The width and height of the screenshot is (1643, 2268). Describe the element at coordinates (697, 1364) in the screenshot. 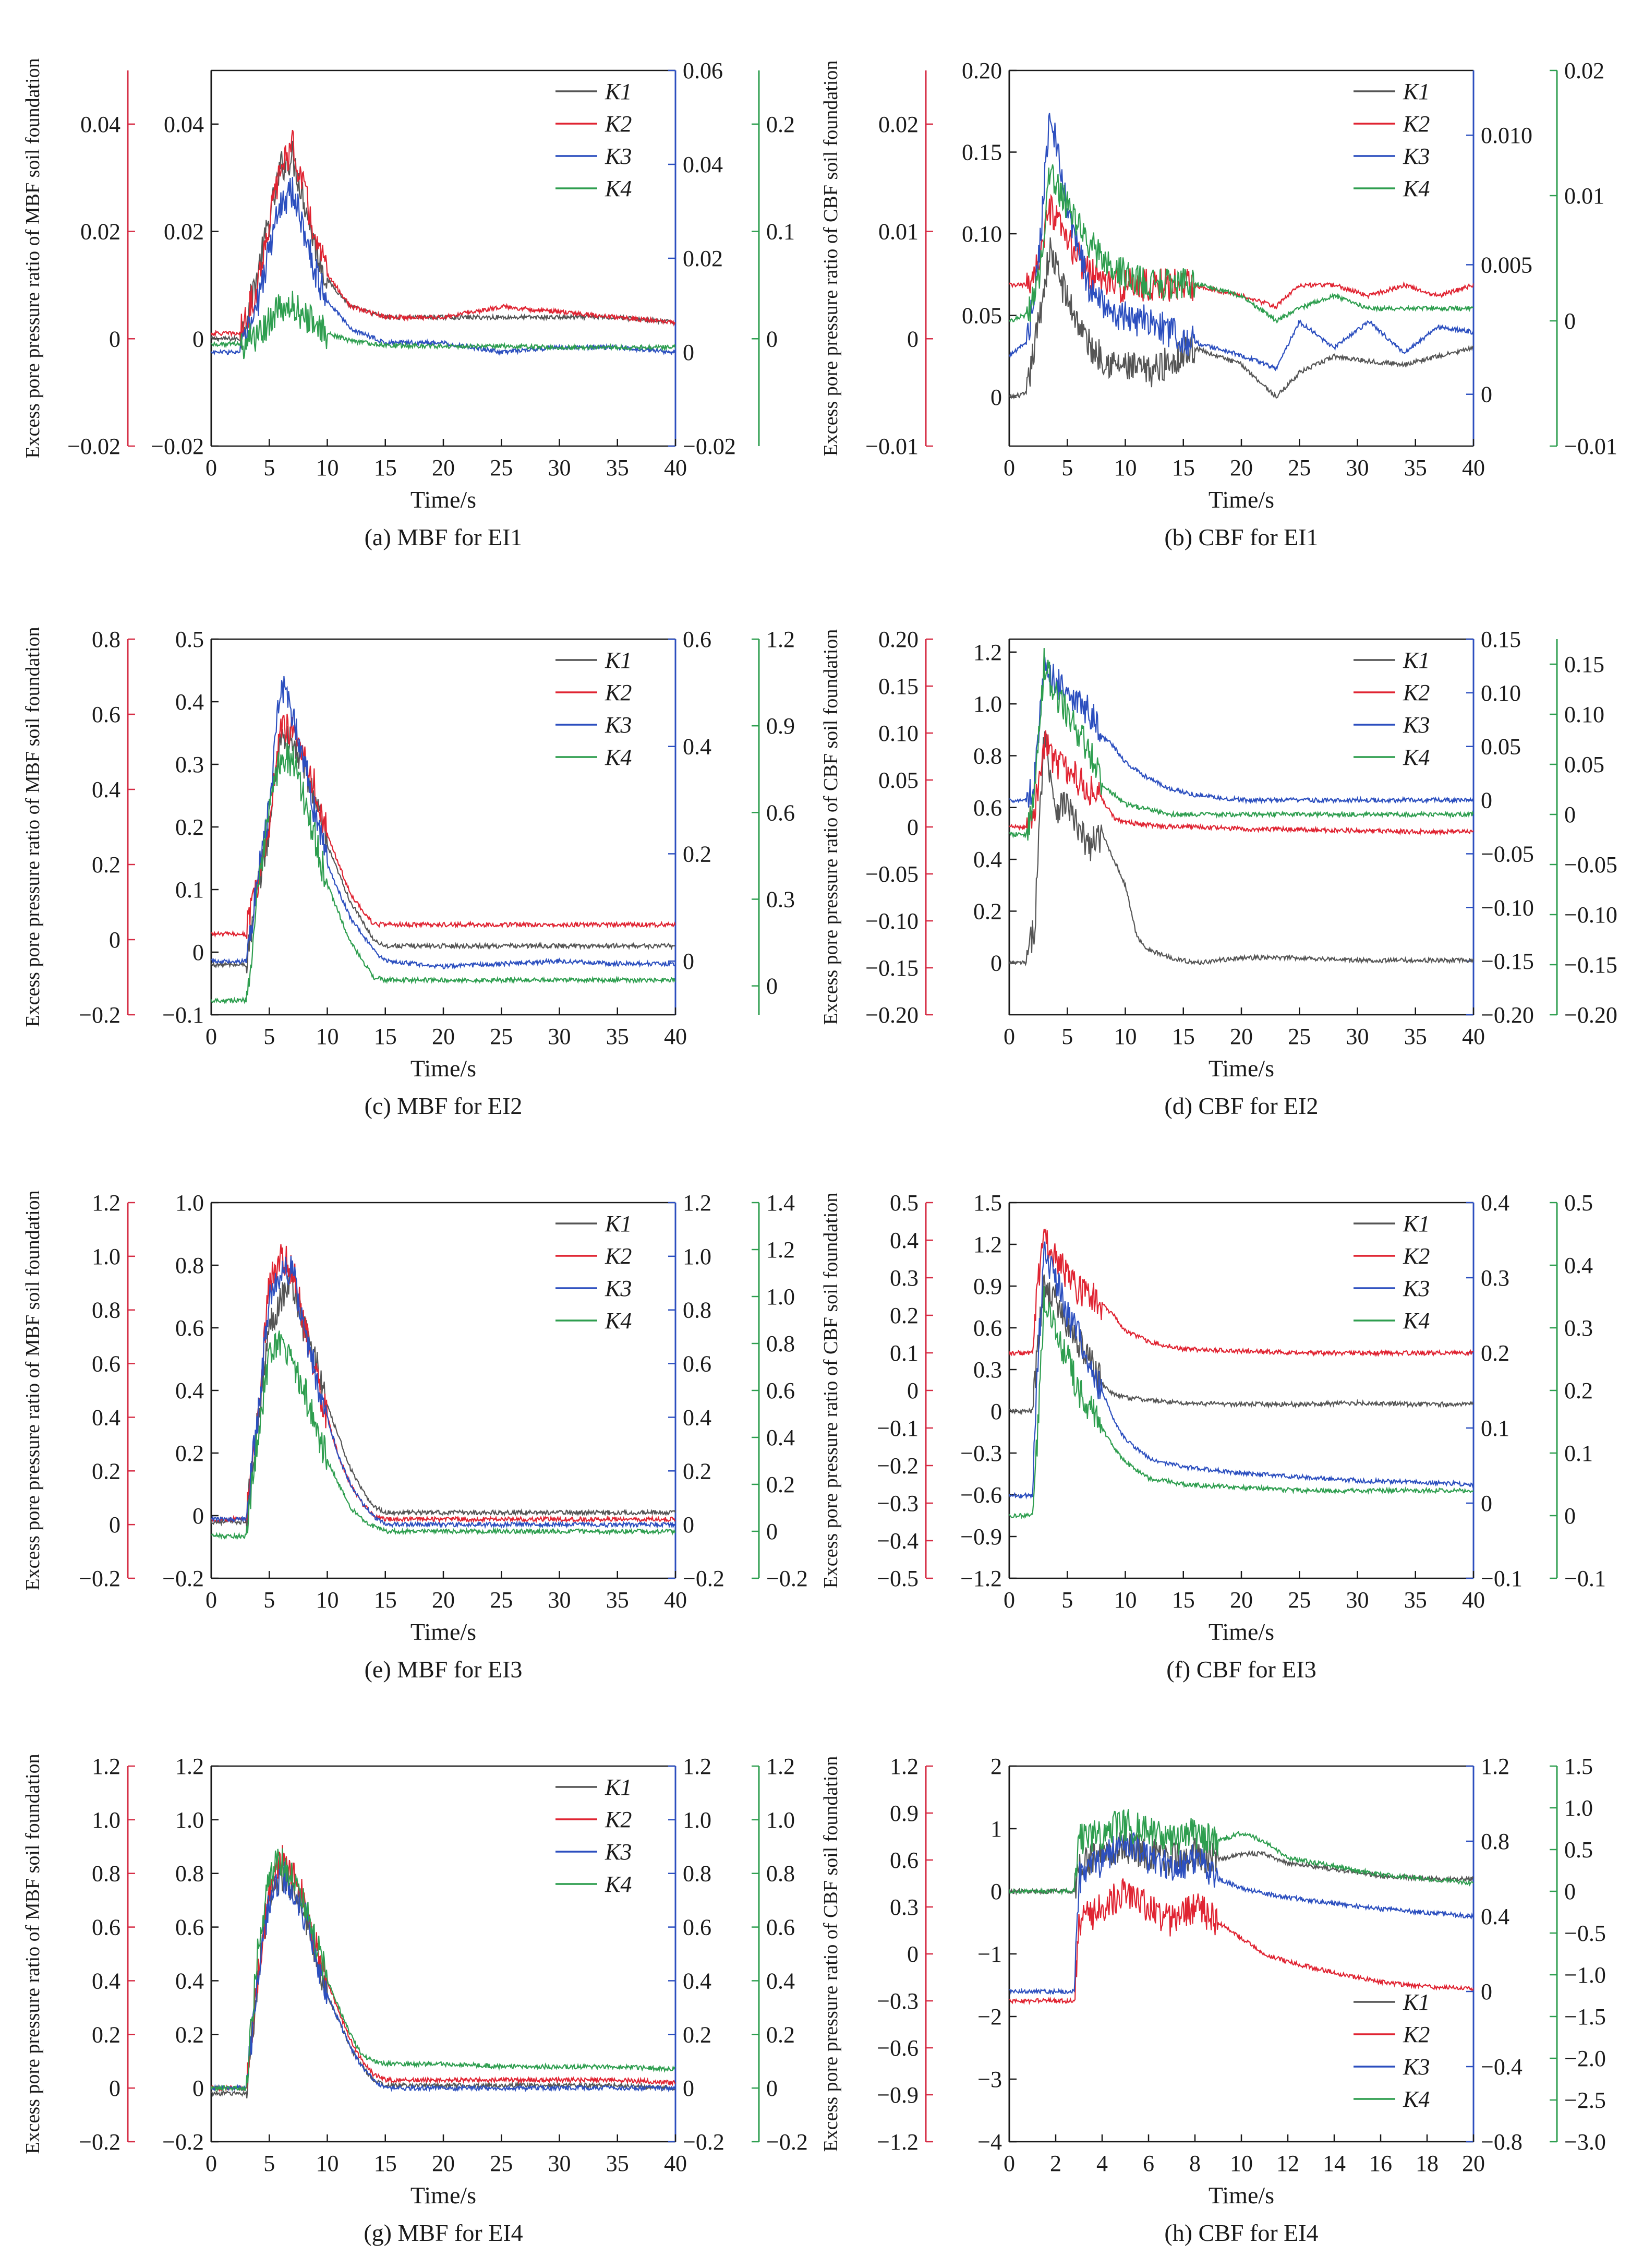

I see `y-right-tick-label: 0.6` at that location.